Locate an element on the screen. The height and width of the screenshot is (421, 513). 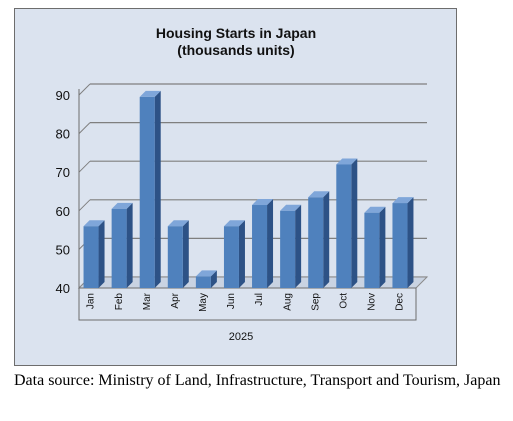
x-tick-label: Jan is located at coordinates (91, 301).